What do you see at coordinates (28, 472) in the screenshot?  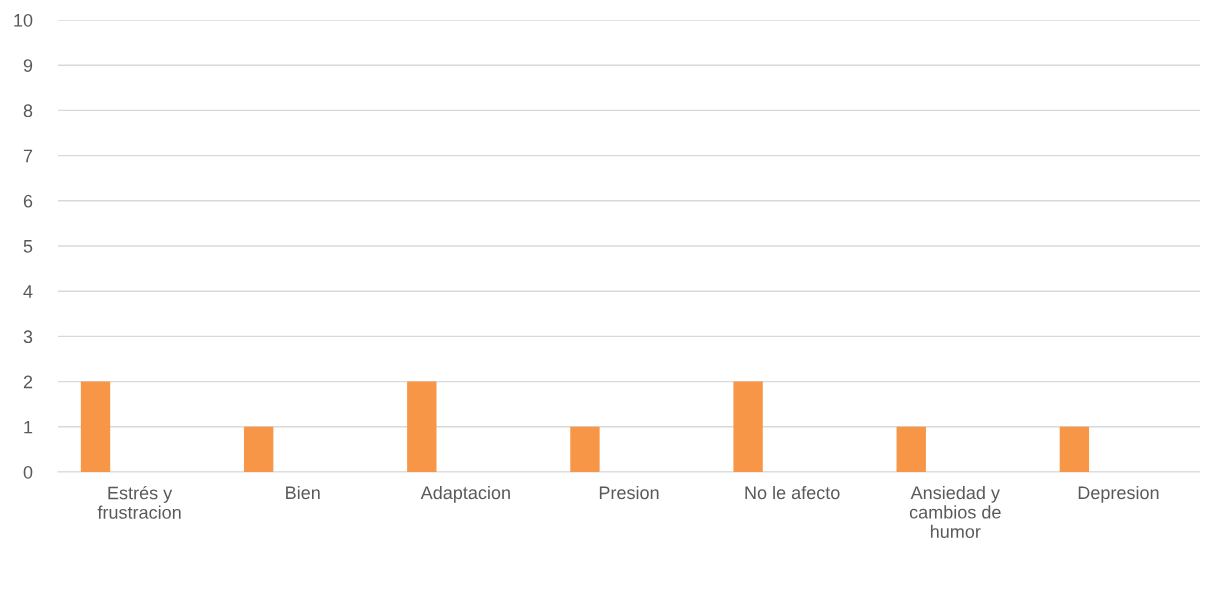 I see `y-tick-label: 0` at bounding box center [28, 472].